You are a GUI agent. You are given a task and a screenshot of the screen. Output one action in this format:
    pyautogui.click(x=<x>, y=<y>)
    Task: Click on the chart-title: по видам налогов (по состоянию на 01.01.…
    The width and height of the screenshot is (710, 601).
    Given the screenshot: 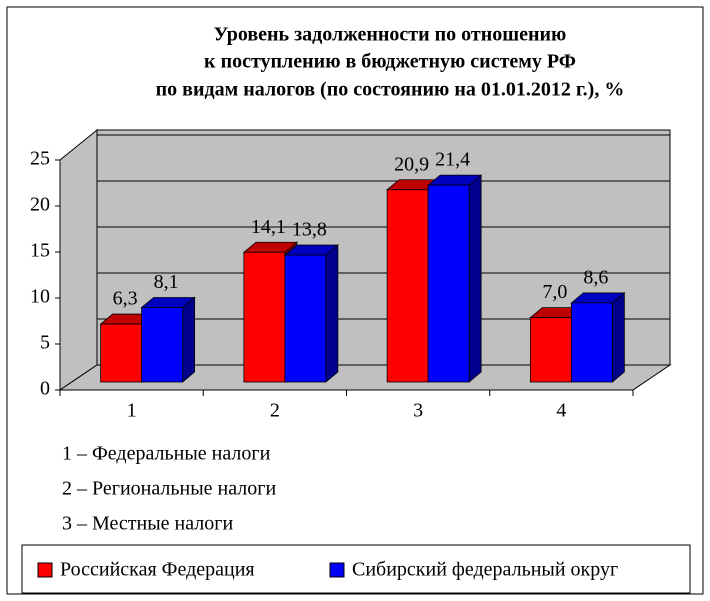 What is the action you would take?
    pyautogui.click(x=390, y=90)
    